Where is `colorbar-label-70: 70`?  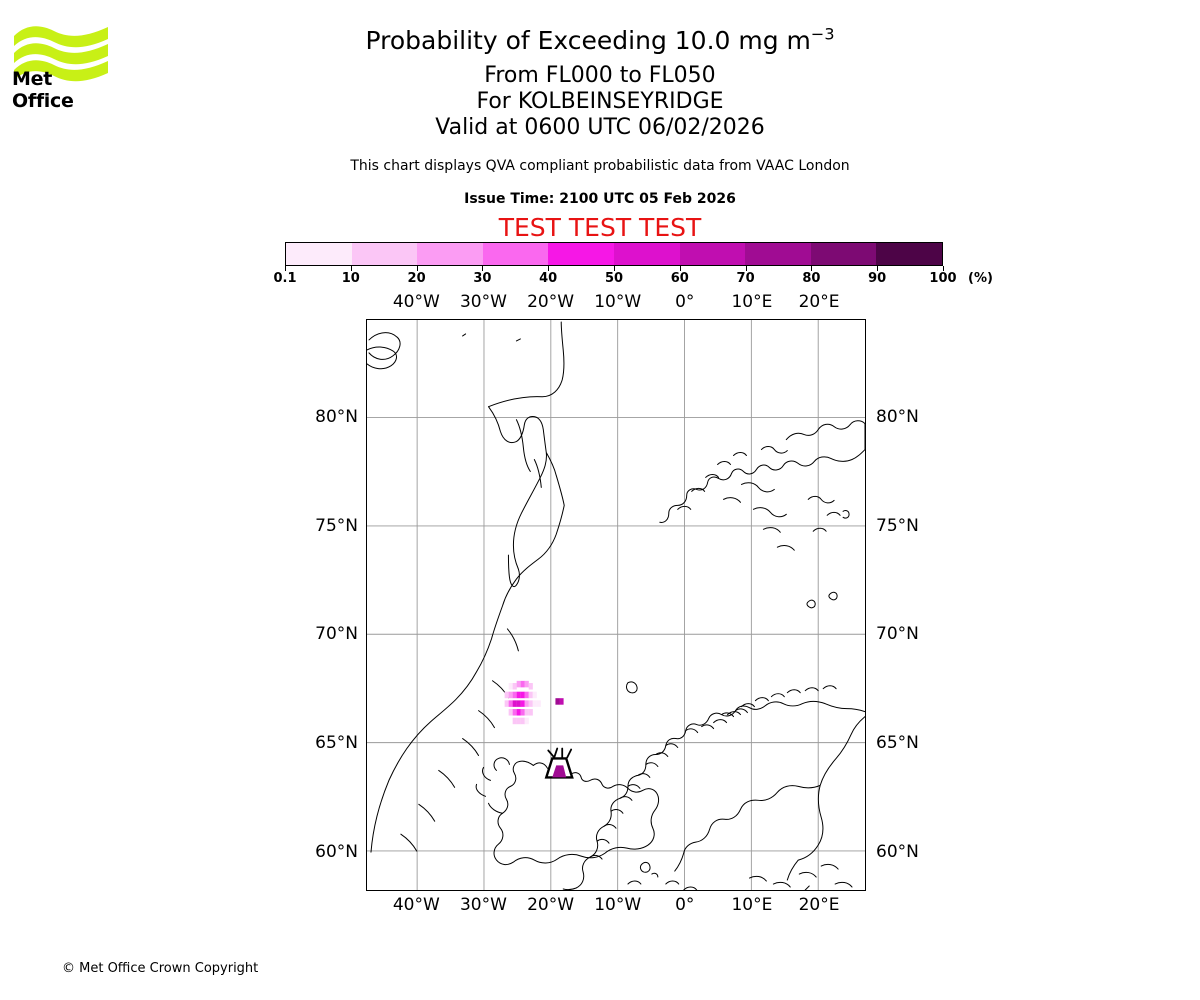
colorbar-label-70: 70 is located at coordinates (745, 278).